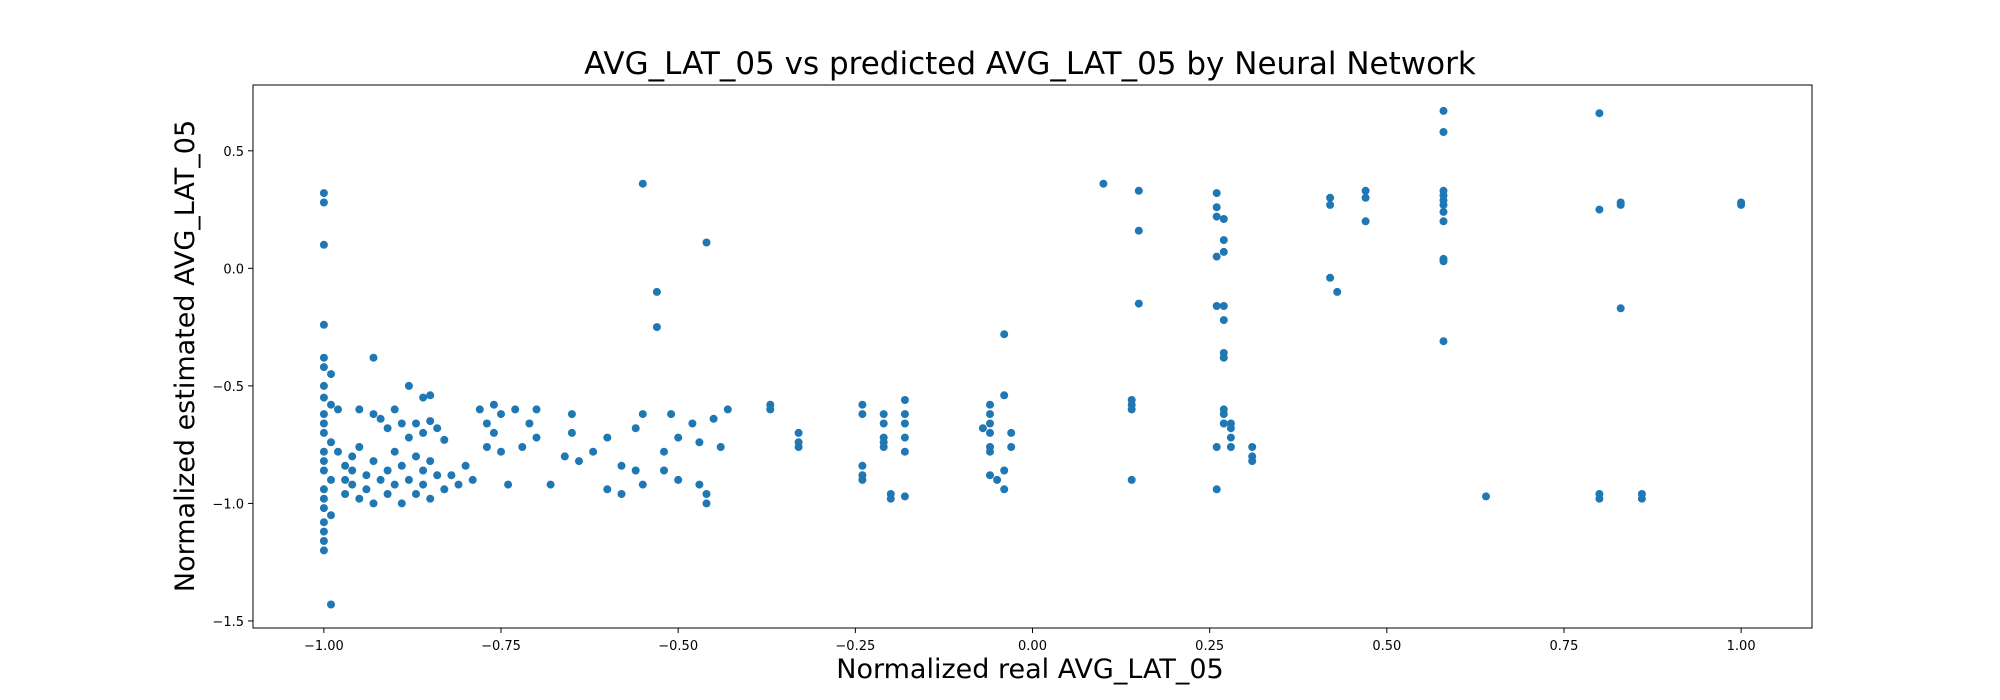 This screenshot has width=2000, height=700. Describe the element at coordinates (1209, 646) in the screenshot. I see `x-tick-label-5: 0.25` at that location.